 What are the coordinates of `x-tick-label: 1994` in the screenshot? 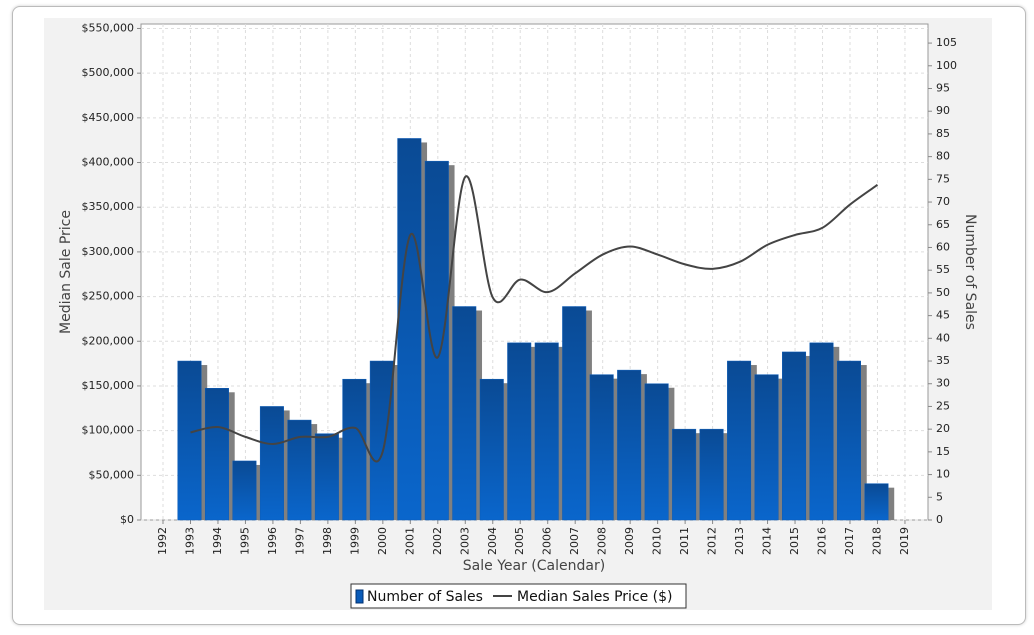 It's located at (217, 541).